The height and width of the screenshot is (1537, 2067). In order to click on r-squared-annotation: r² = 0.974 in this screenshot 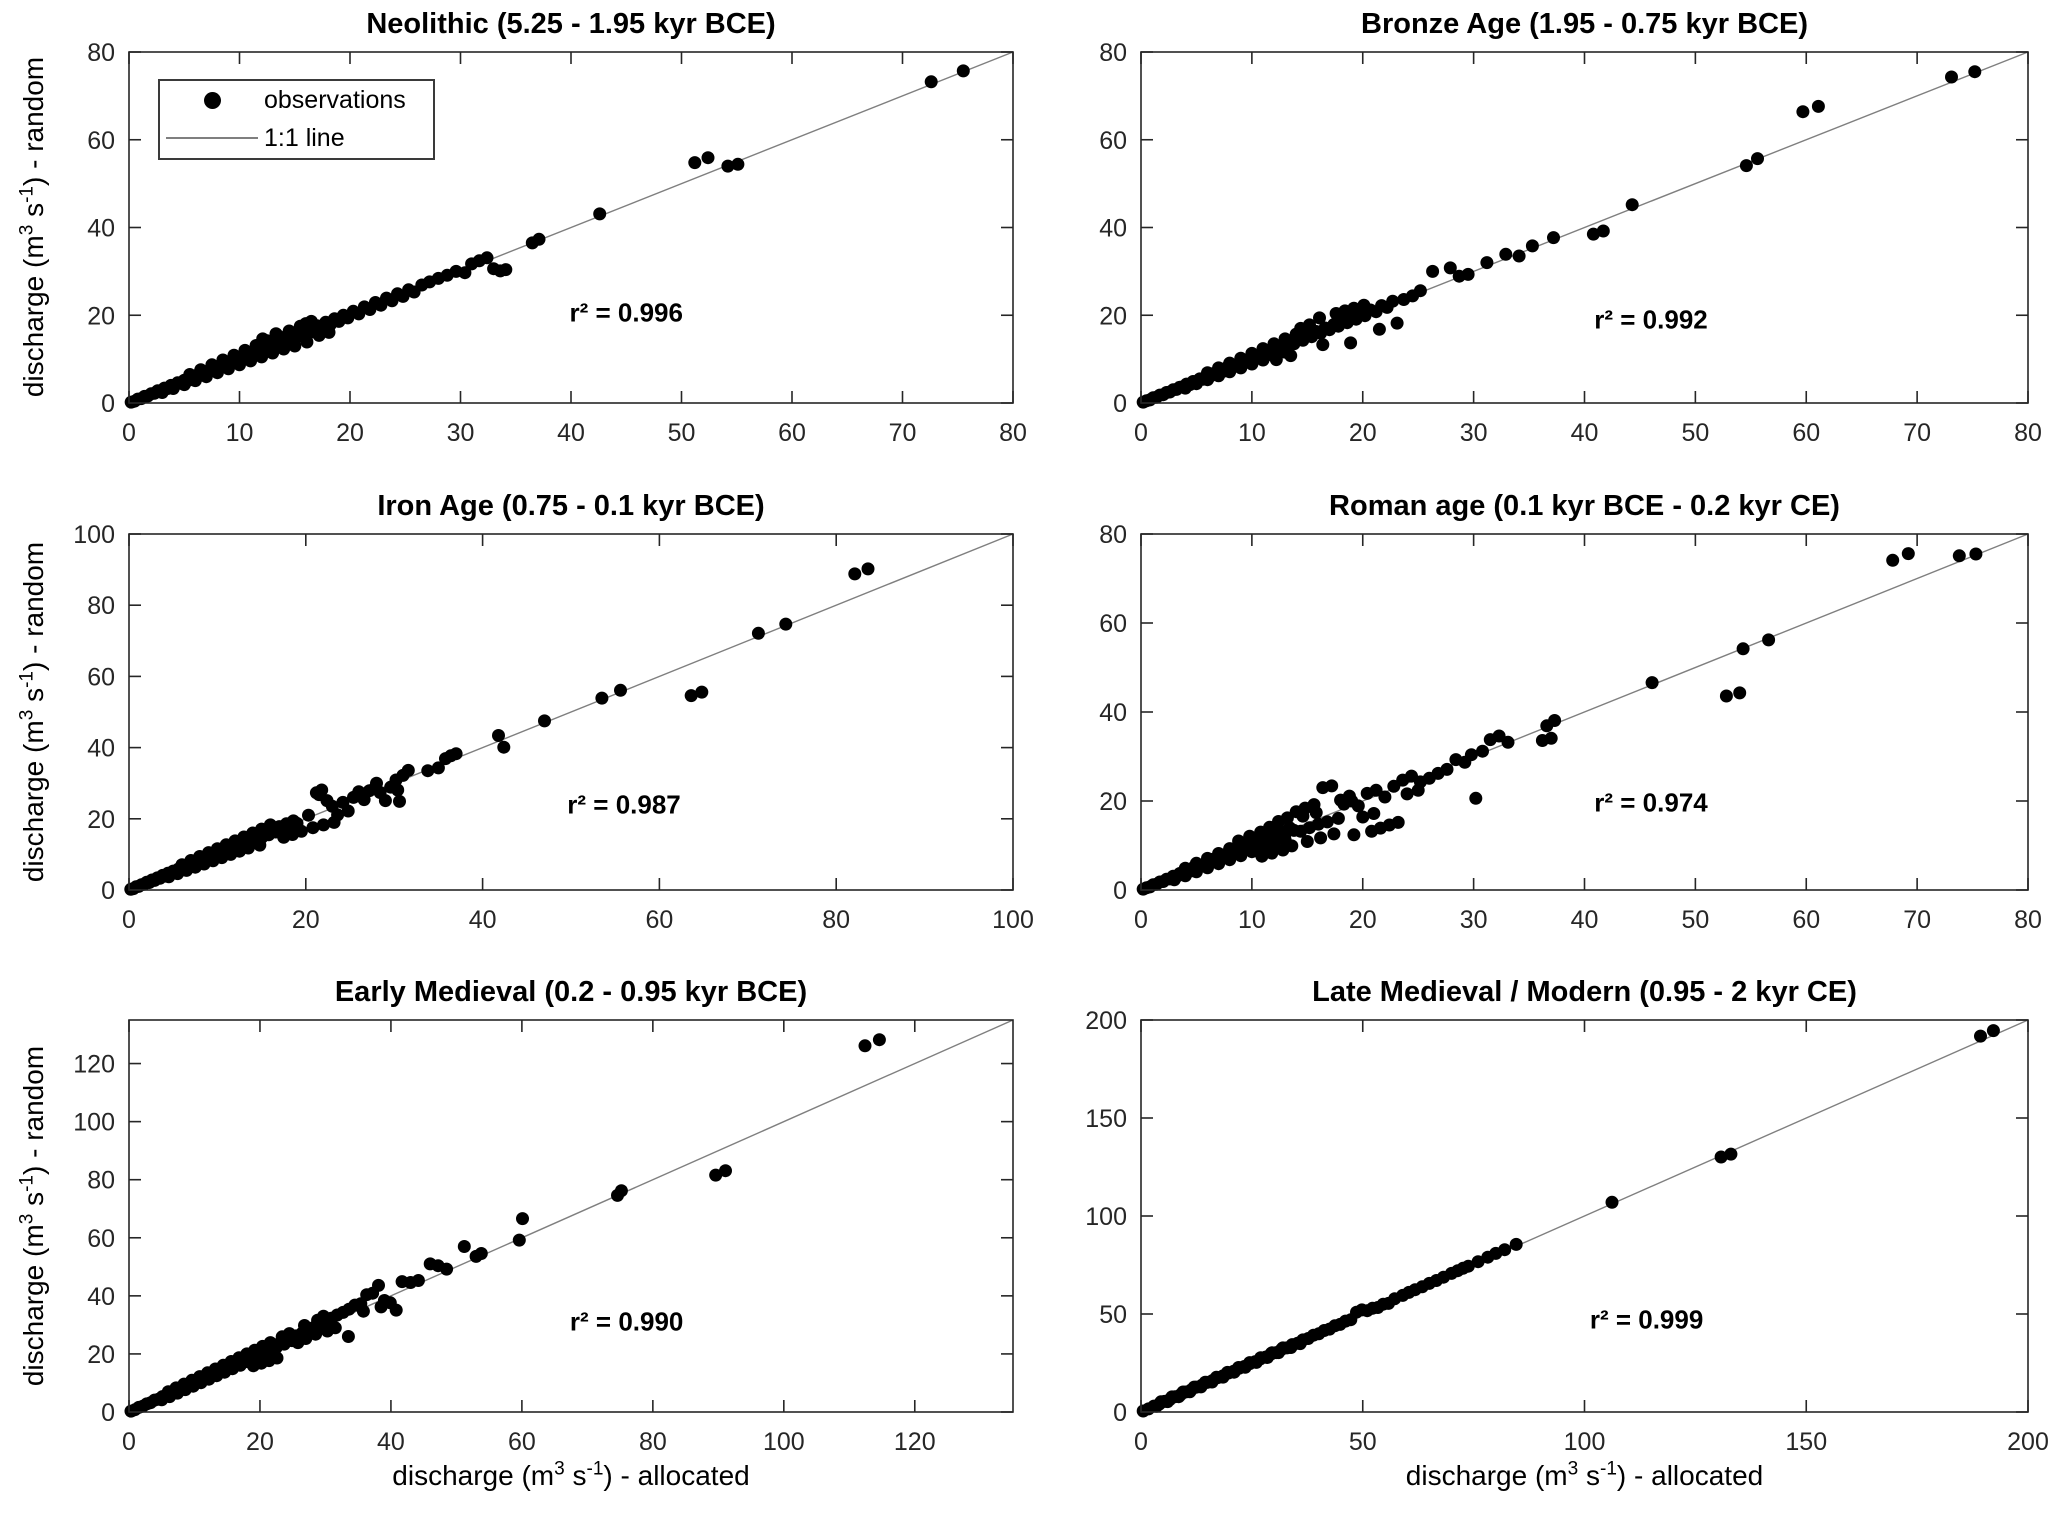, I will do `click(1651, 802)`.